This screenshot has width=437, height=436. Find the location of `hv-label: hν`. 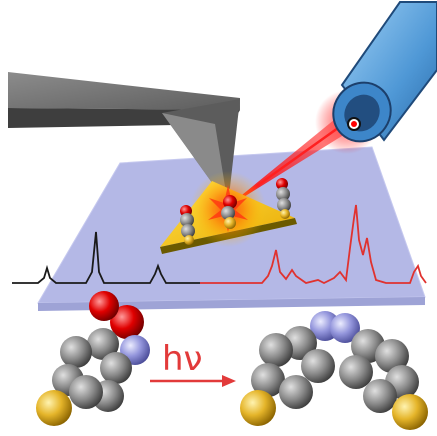

hv-label: hν is located at coordinates (182, 359).